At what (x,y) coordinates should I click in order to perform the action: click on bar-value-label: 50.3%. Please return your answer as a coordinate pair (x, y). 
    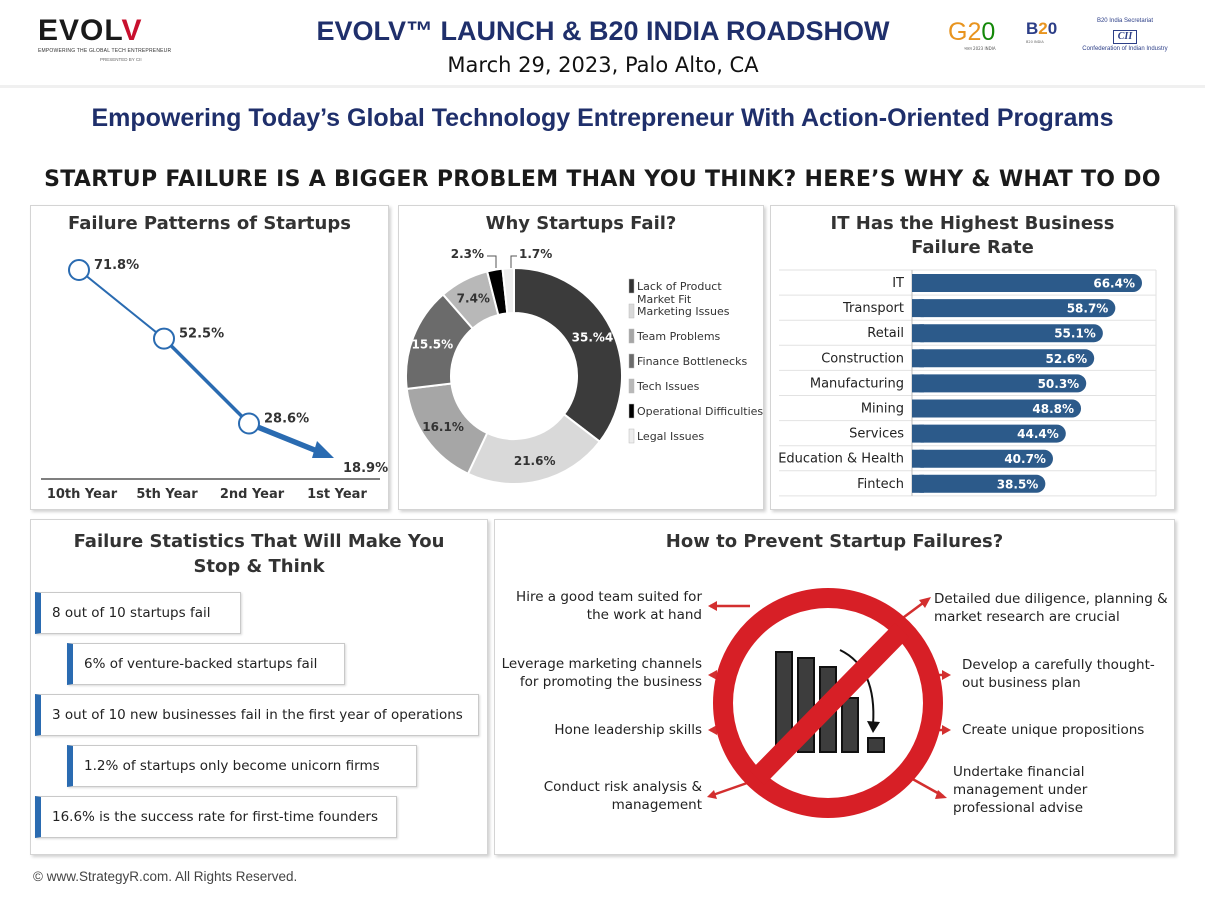
    Looking at the image, I should click on (1059, 384).